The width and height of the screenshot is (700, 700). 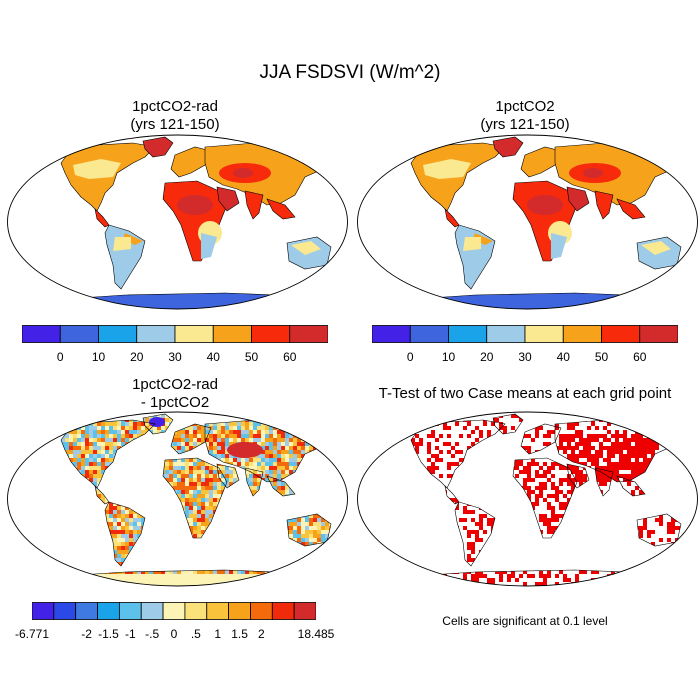 I want to click on band-north-america-yellow, so click(x=97, y=169).